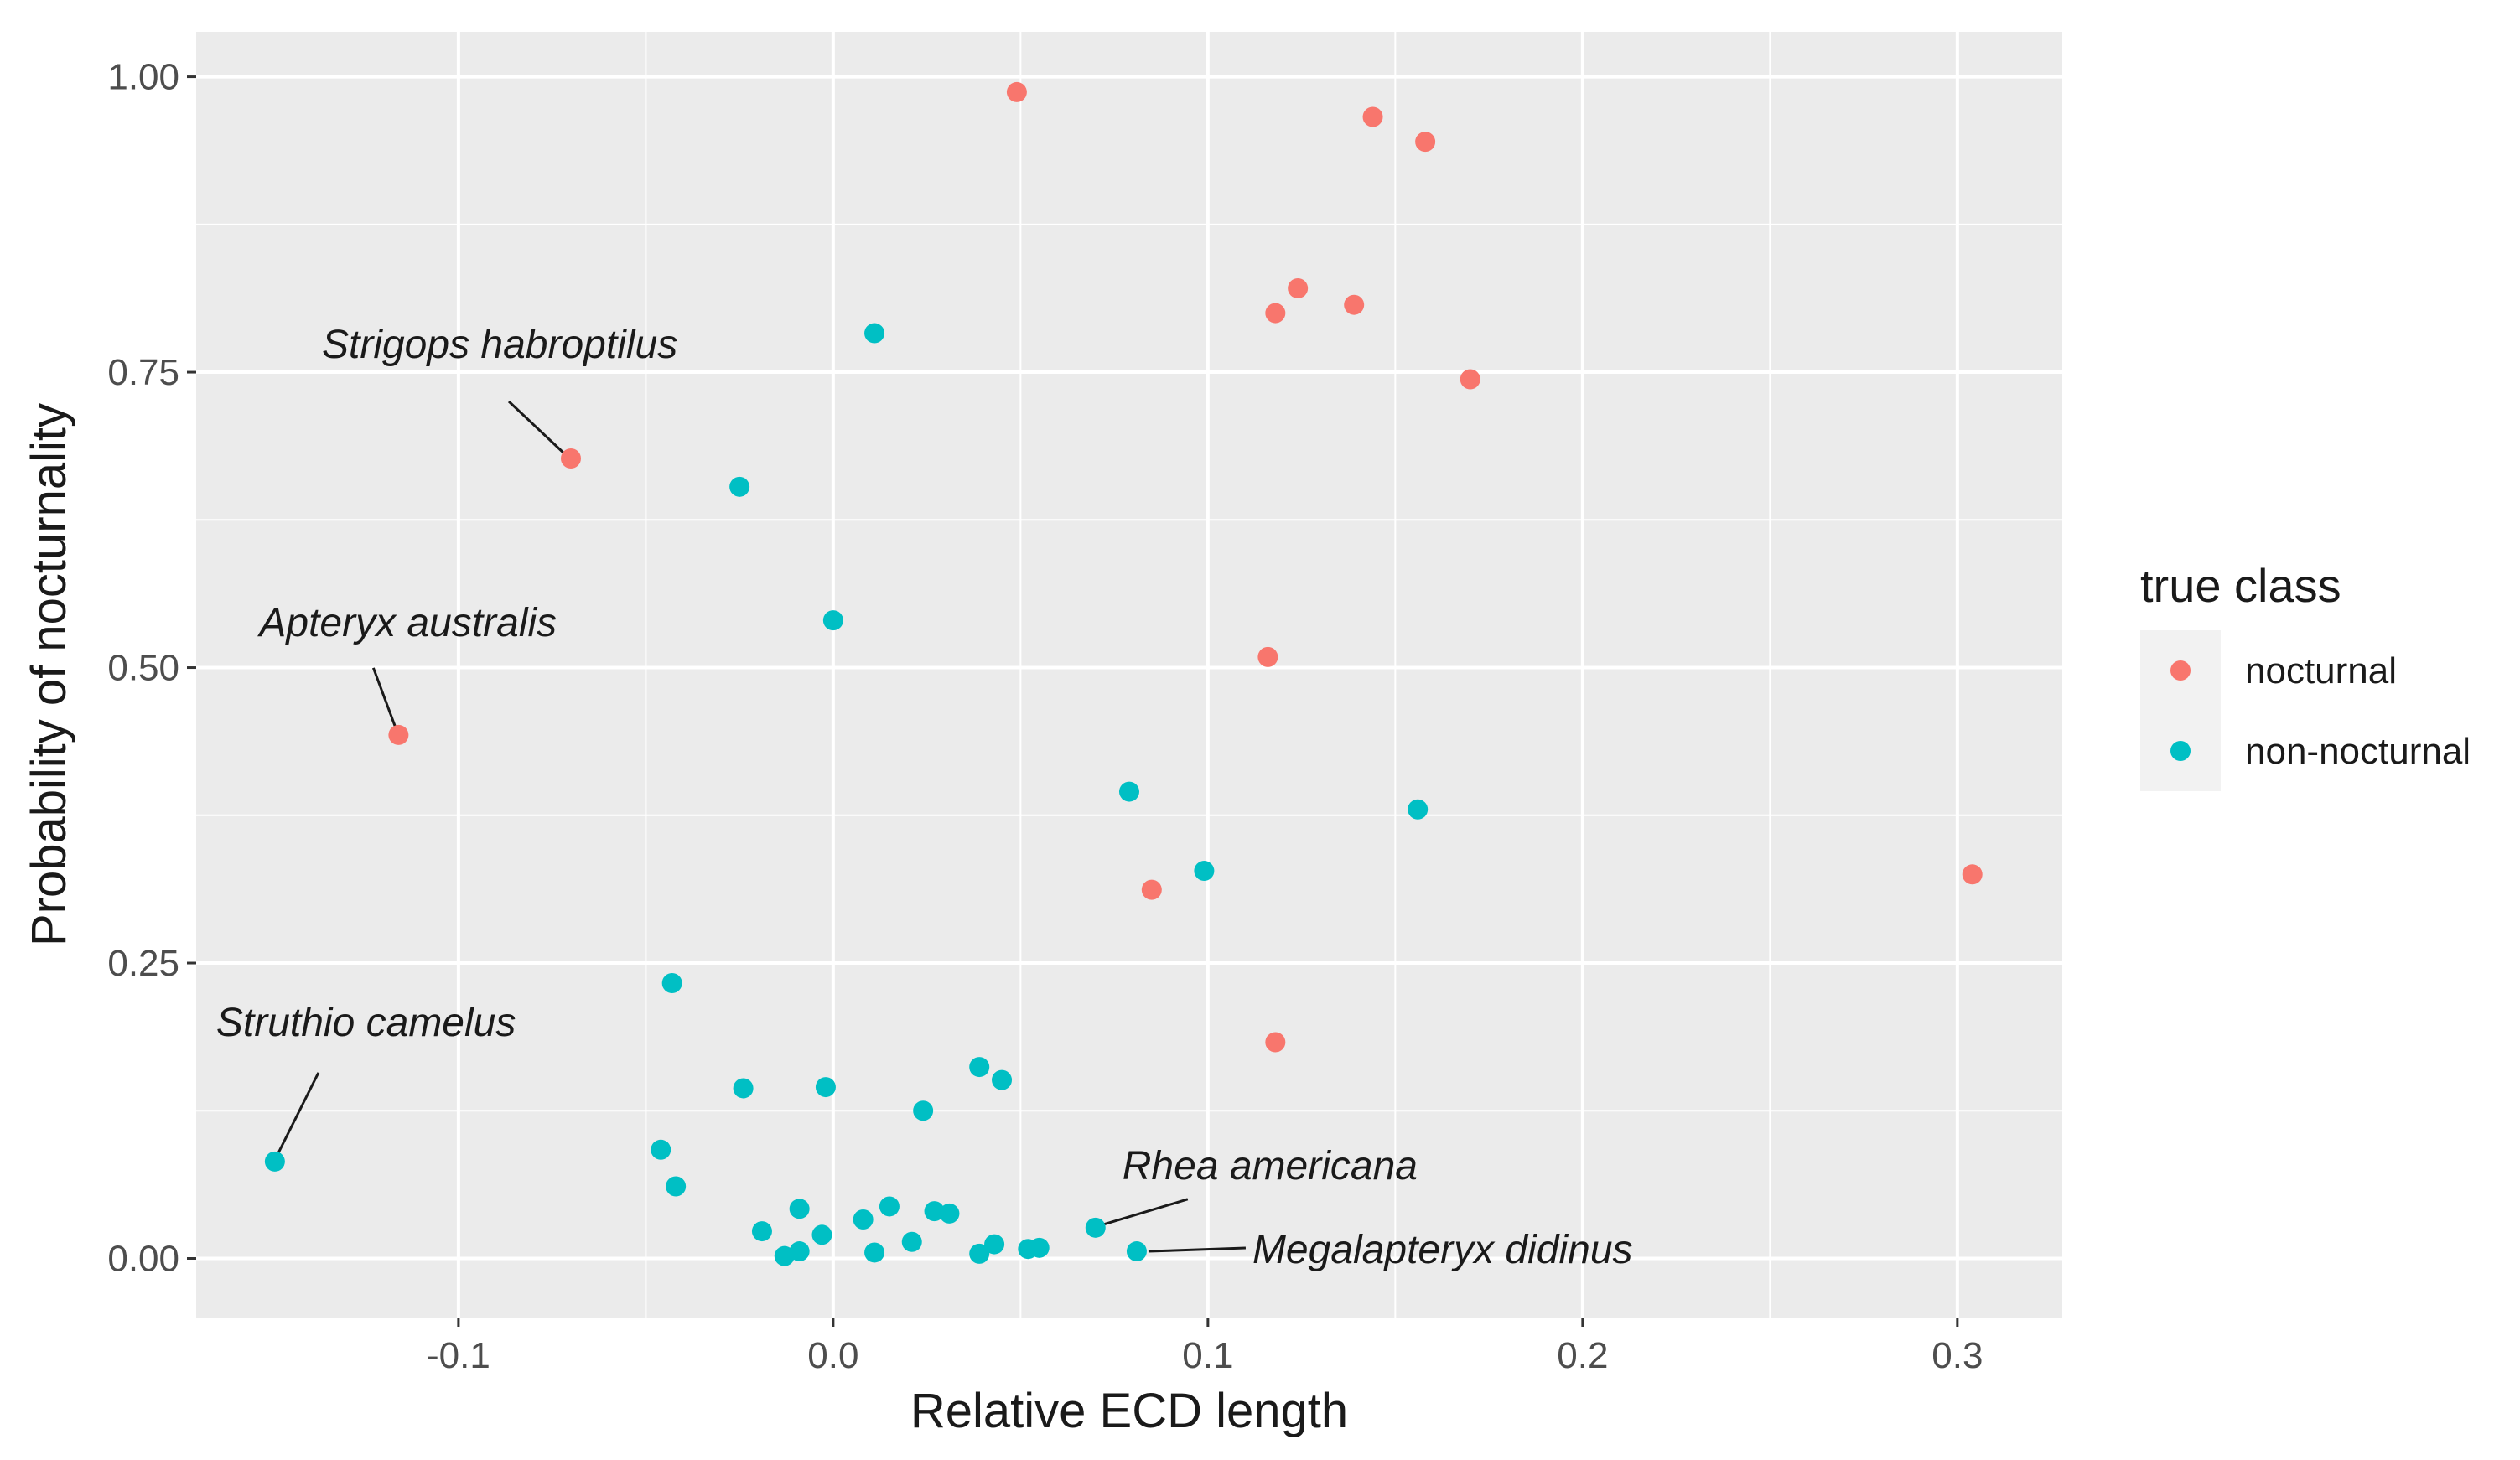 Image resolution: width=2520 pixels, height=1460 pixels. What do you see at coordinates (49, 674) in the screenshot?
I see `y-axis-title: Probability of nocturnality` at bounding box center [49, 674].